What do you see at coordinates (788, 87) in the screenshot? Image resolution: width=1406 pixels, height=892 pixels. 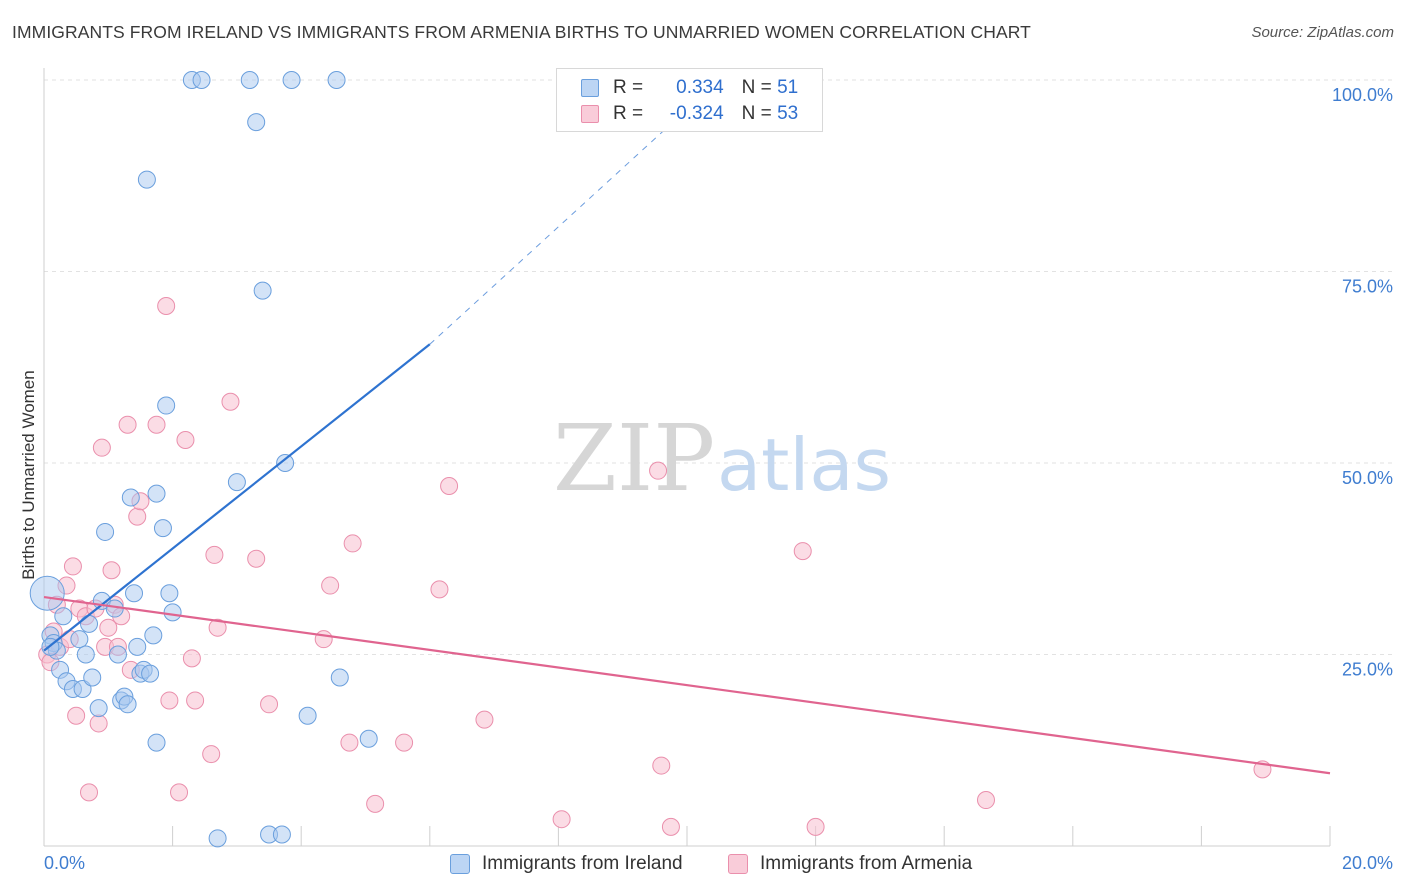 I see `legend-n-value-ireland: 51` at bounding box center [788, 87].